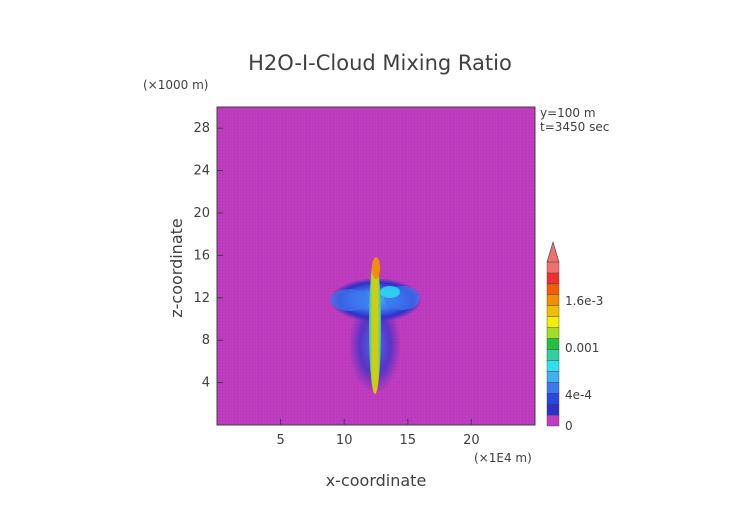 The image size is (752, 532). Describe the element at coordinates (408, 440) in the screenshot. I see `x-tick-label: 15` at that location.